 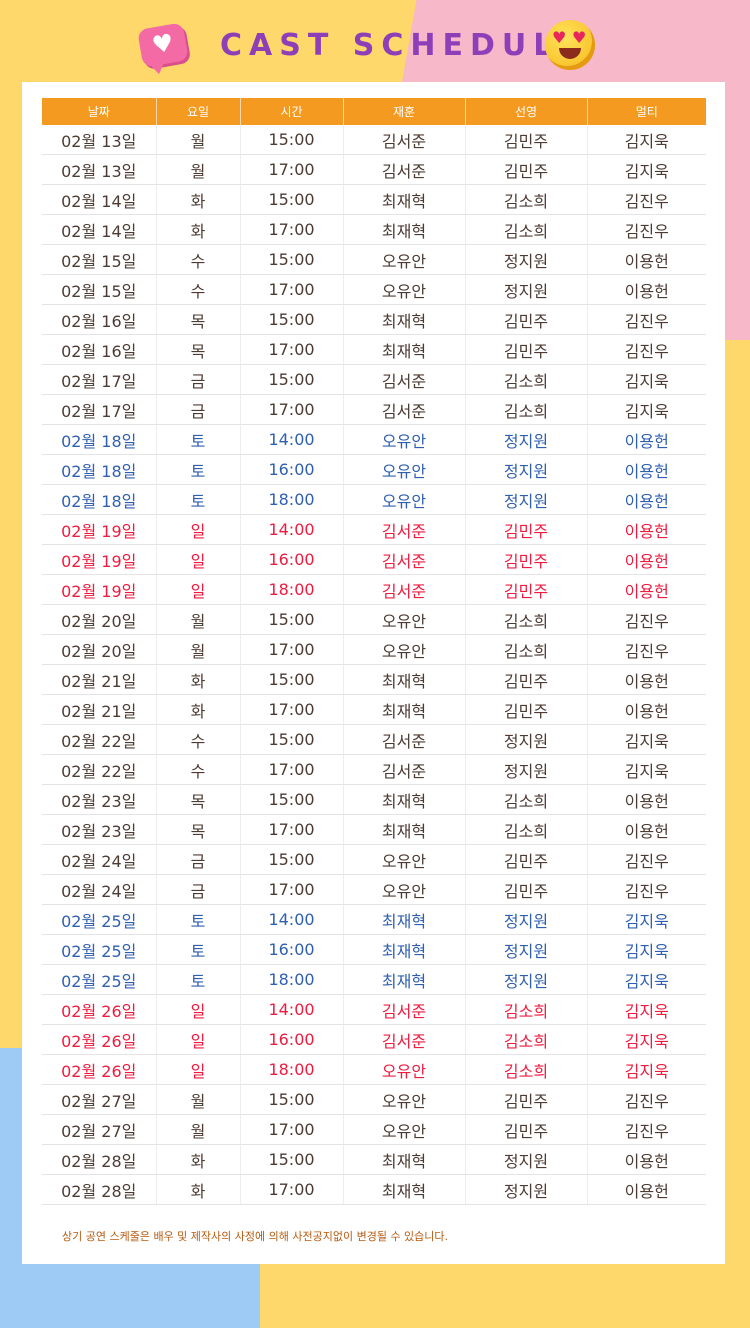 What do you see at coordinates (374, 1099) in the screenshot?
I see `table-row: 02월 27일 월 15:00 오유안 김민주 김진우` at bounding box center [374, 1099].